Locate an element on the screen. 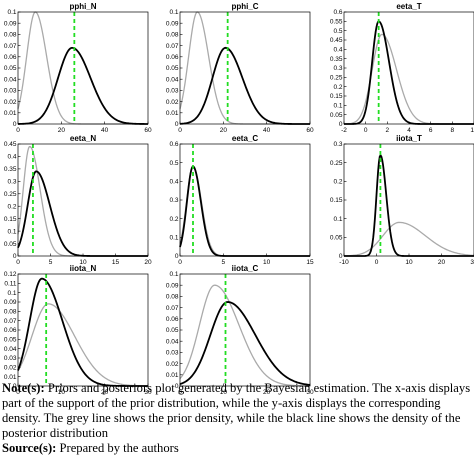 Image resolution: width=474 pixels, height=456 pixels. chart-panel-eeta-c: eeta_C 0 0.1 0.2 0.3 0.4 0.5 0.6 0 5 10 15 is located at coordinates (243, 202).